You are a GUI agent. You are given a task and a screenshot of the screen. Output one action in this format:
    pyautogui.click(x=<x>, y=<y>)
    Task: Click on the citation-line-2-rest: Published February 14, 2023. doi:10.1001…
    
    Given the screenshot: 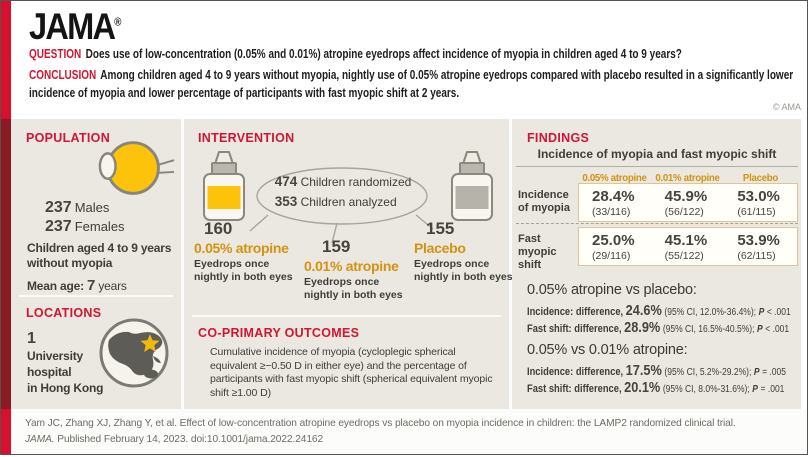 What is the action you would take?
    pyautogui.click(x=189, y=438)
    